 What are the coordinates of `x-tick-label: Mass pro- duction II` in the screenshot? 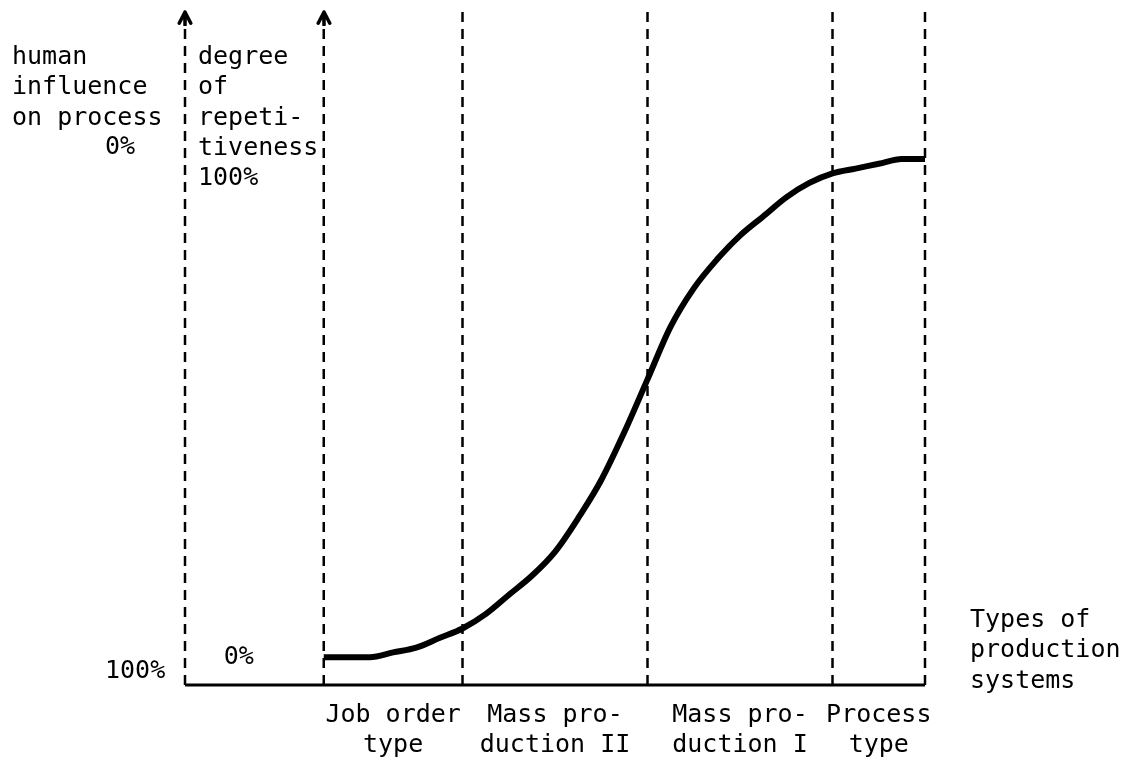 It's located at (555, 728).